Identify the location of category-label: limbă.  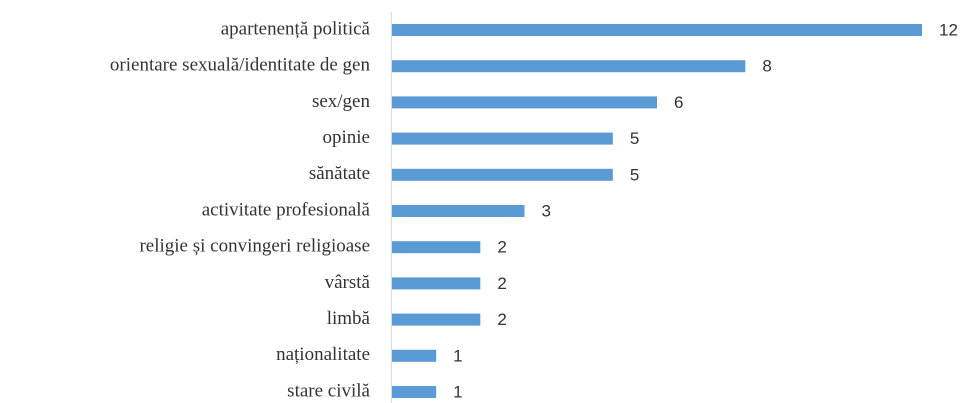
(349, 318).